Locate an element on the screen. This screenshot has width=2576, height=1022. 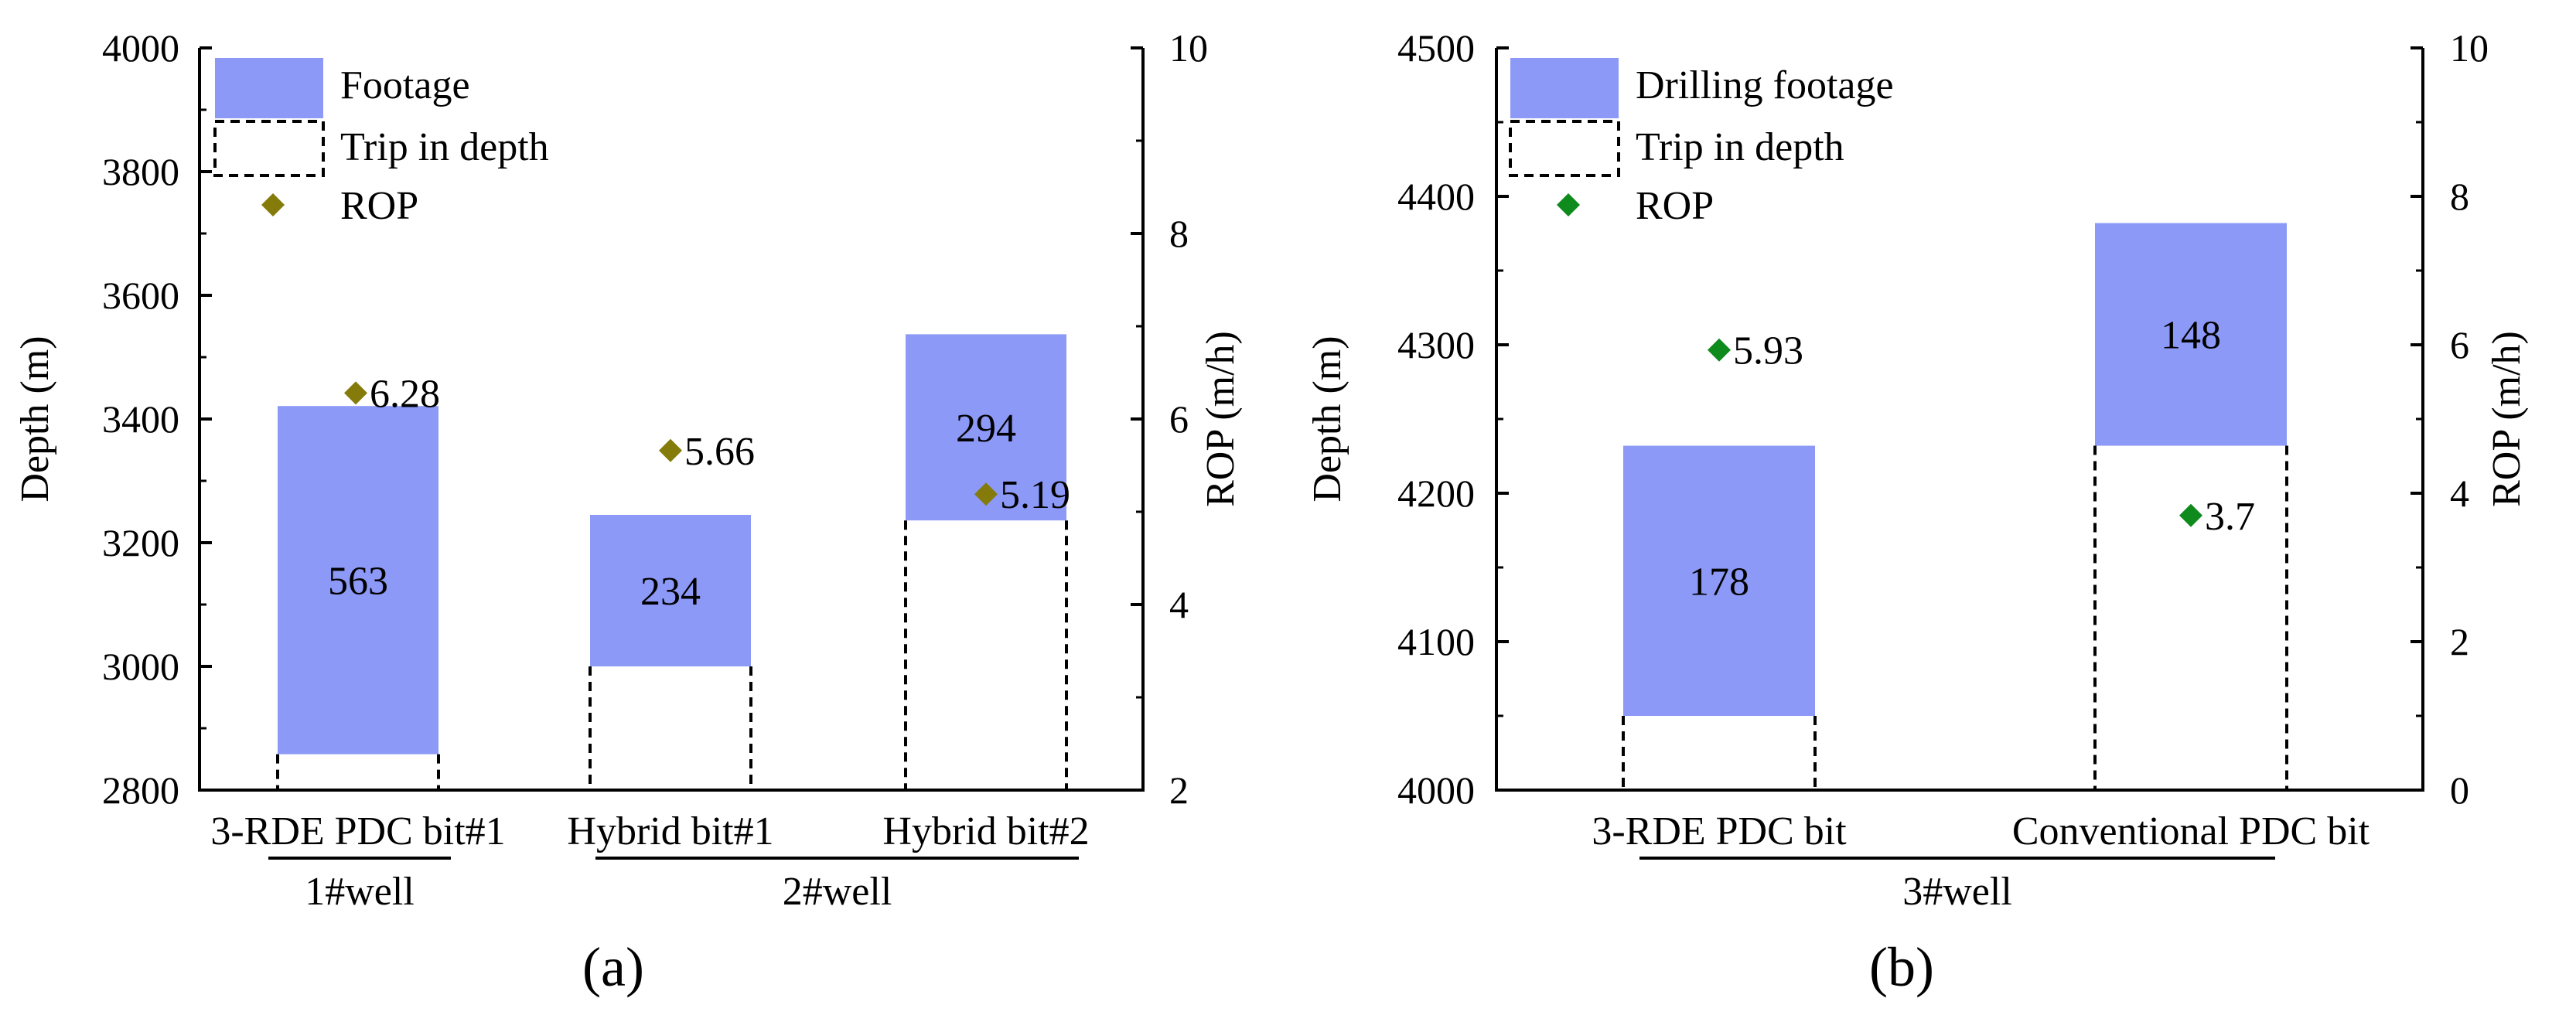
x-tick-label: Conventional PDC bit is located at coordinates (2191, 831).